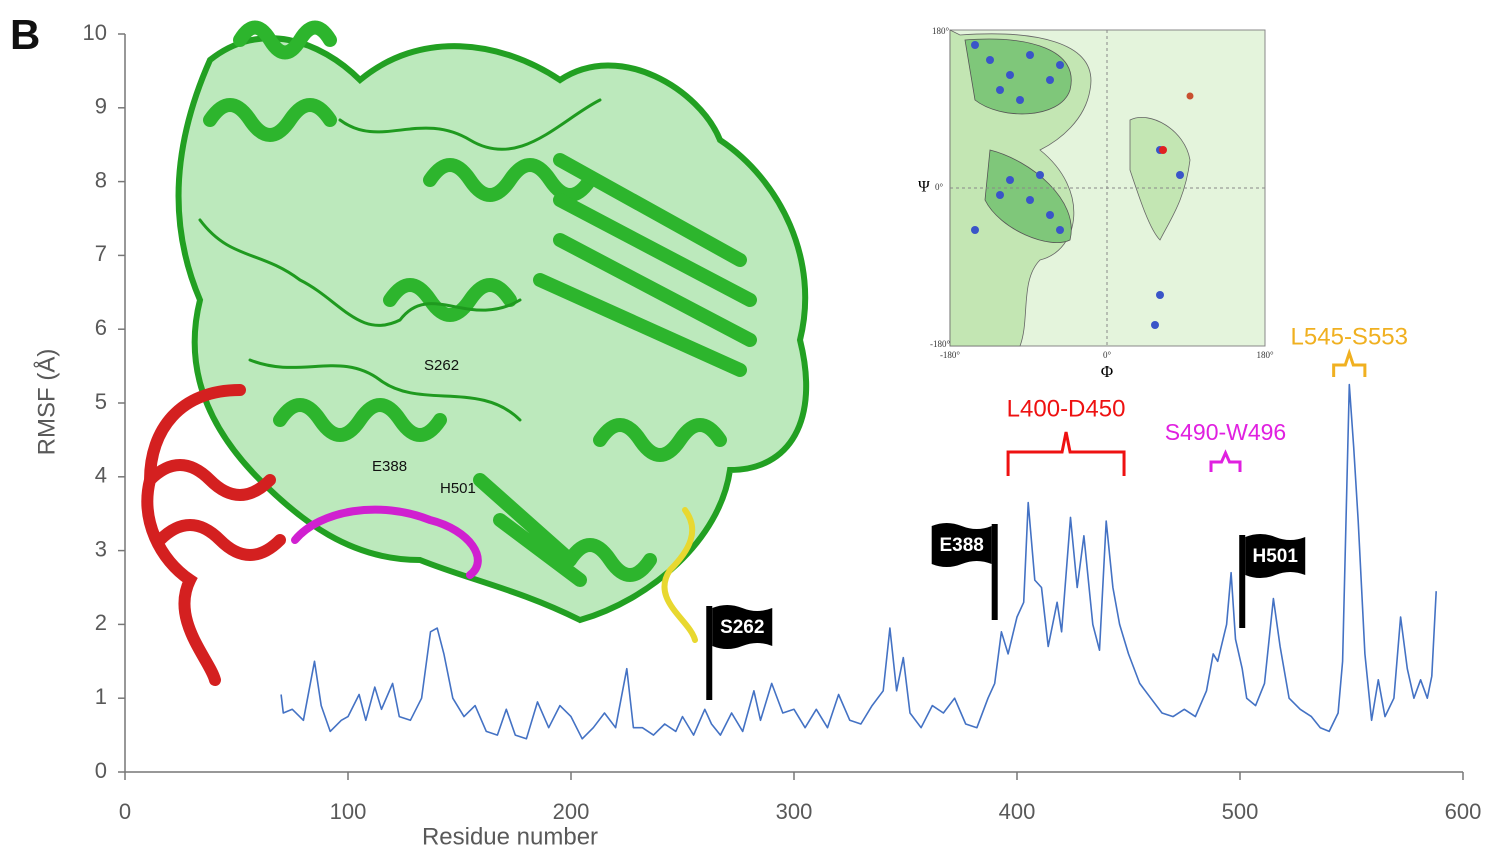 Image resolution: width=1490 pixels, height=856 pixels. I want to click on inset-y-tick: 180°, so click(941, 31).